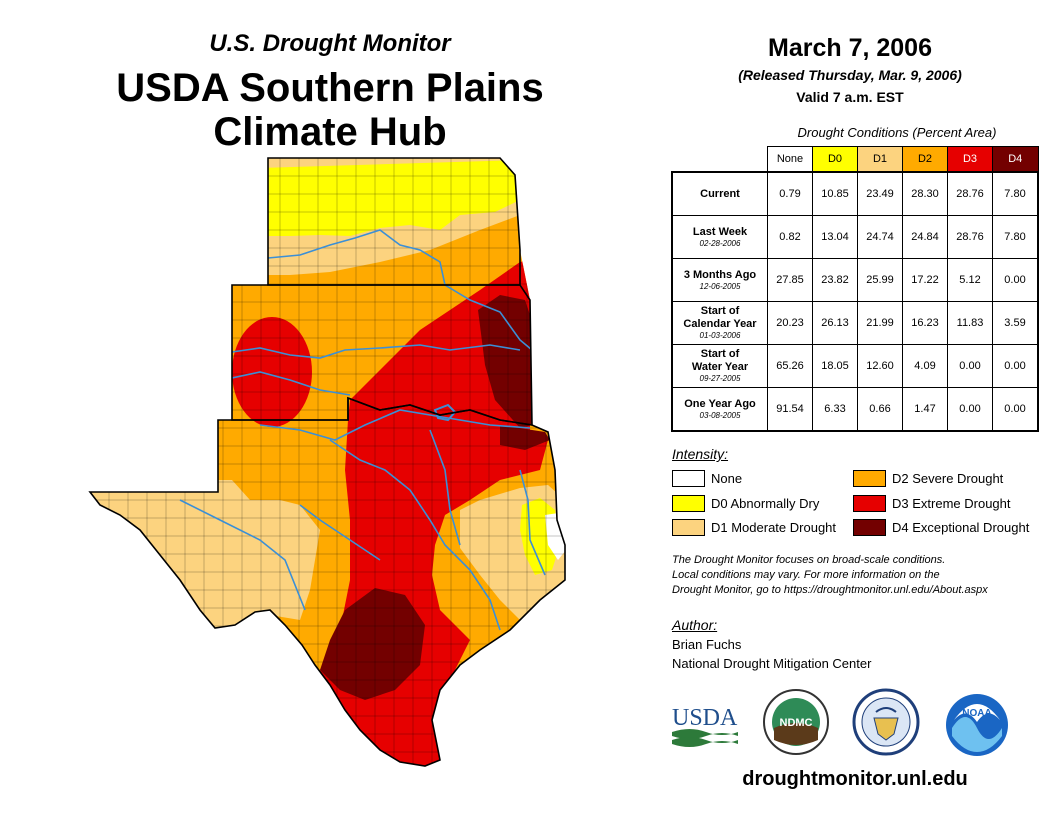 Image resolution: width=1056 pixels, height=816 pixels. Describe the element at coordinates (790, 323) in the screenshot. I see `table-cell: 20.23` at that location.